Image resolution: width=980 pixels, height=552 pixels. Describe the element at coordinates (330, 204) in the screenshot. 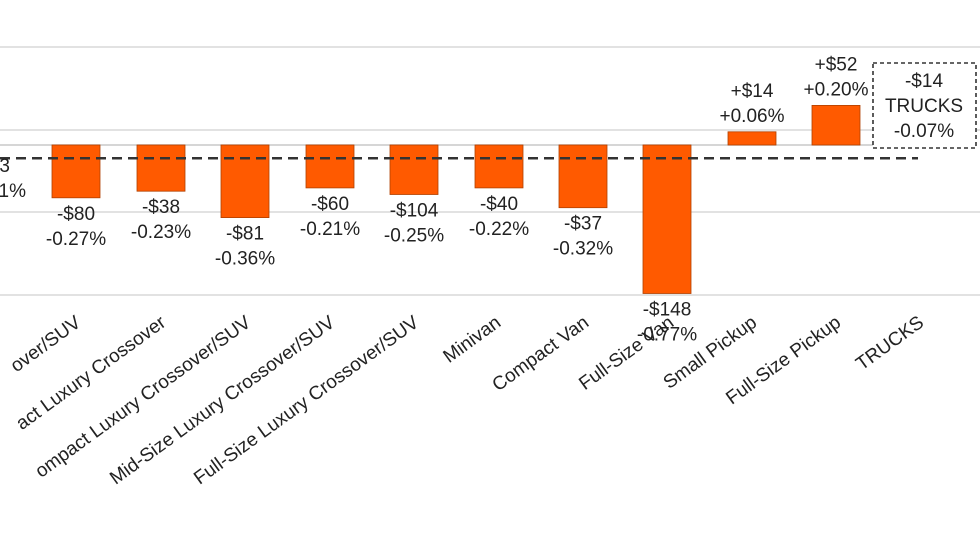

I see `value-label-3: -$60` at that location.